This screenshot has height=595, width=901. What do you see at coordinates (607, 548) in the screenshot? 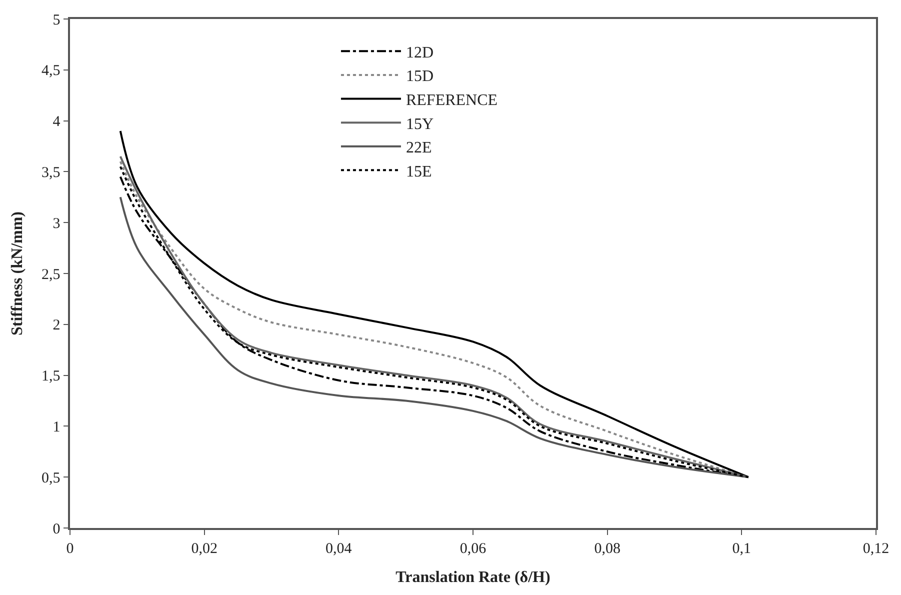
I see `x-tick-label: 0,08` at bounding box center [607, 548].